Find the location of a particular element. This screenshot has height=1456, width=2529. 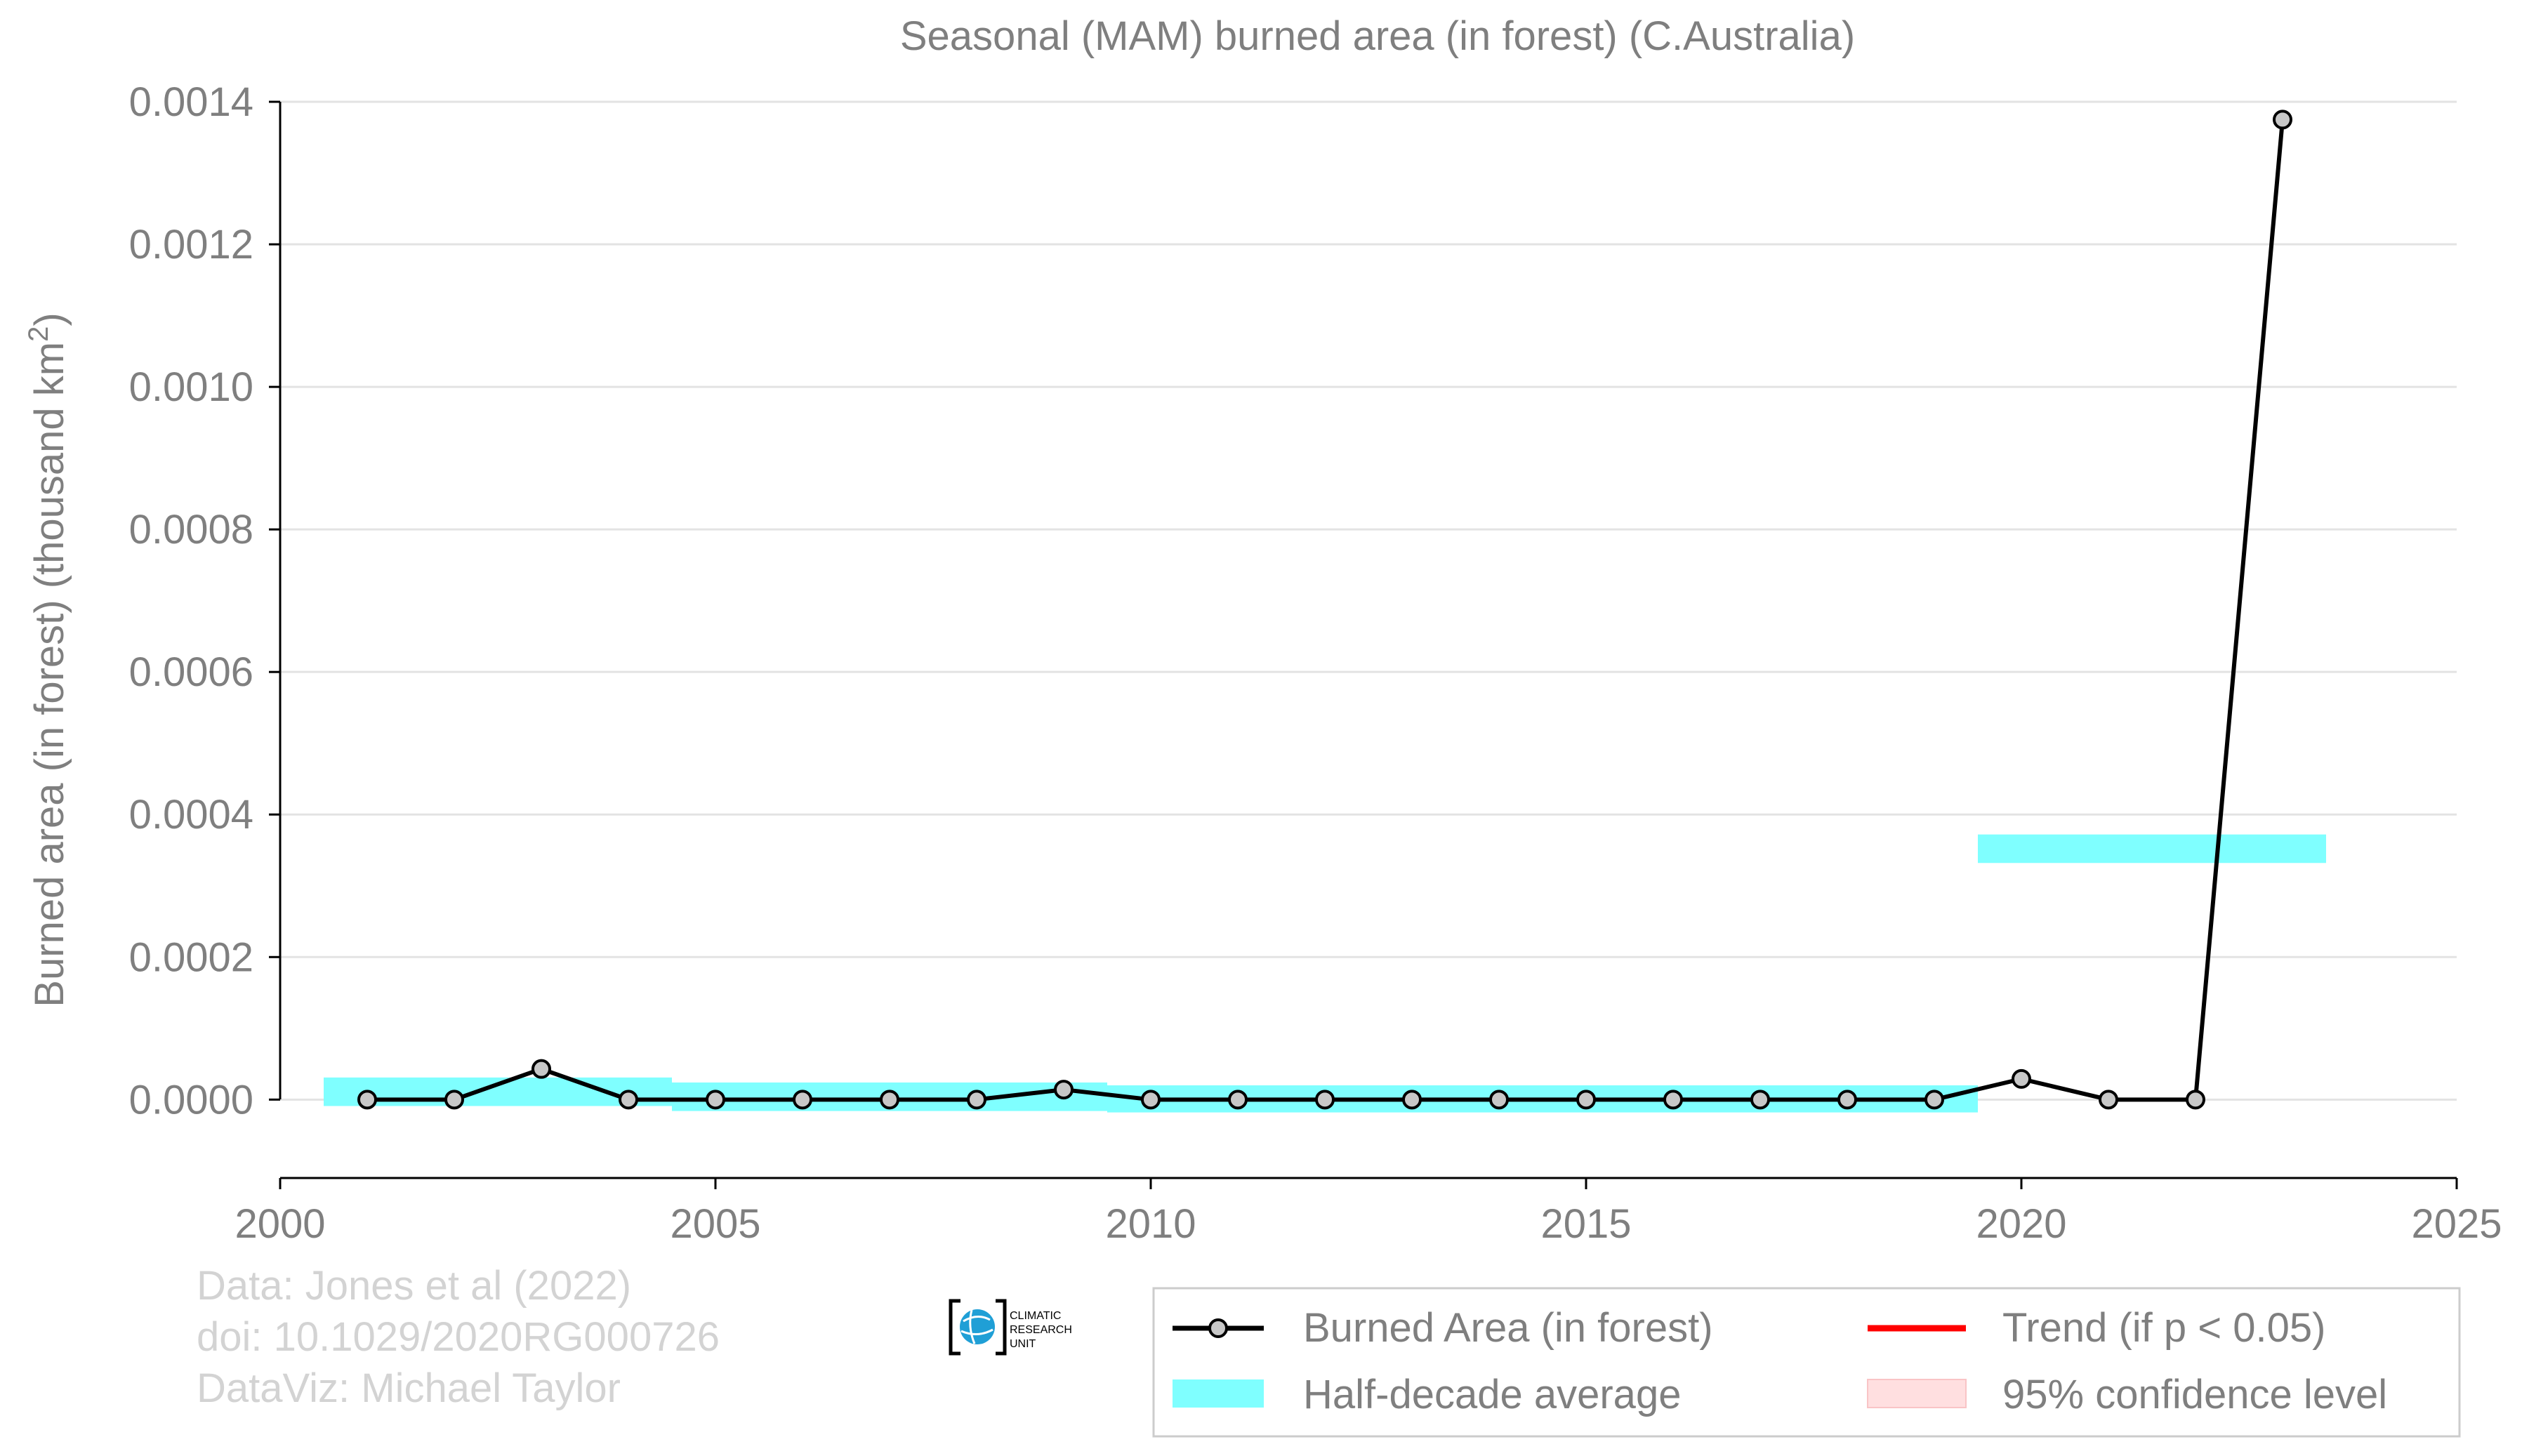

x-tick-label: 2020 is located at coordinates (2021, 1224).